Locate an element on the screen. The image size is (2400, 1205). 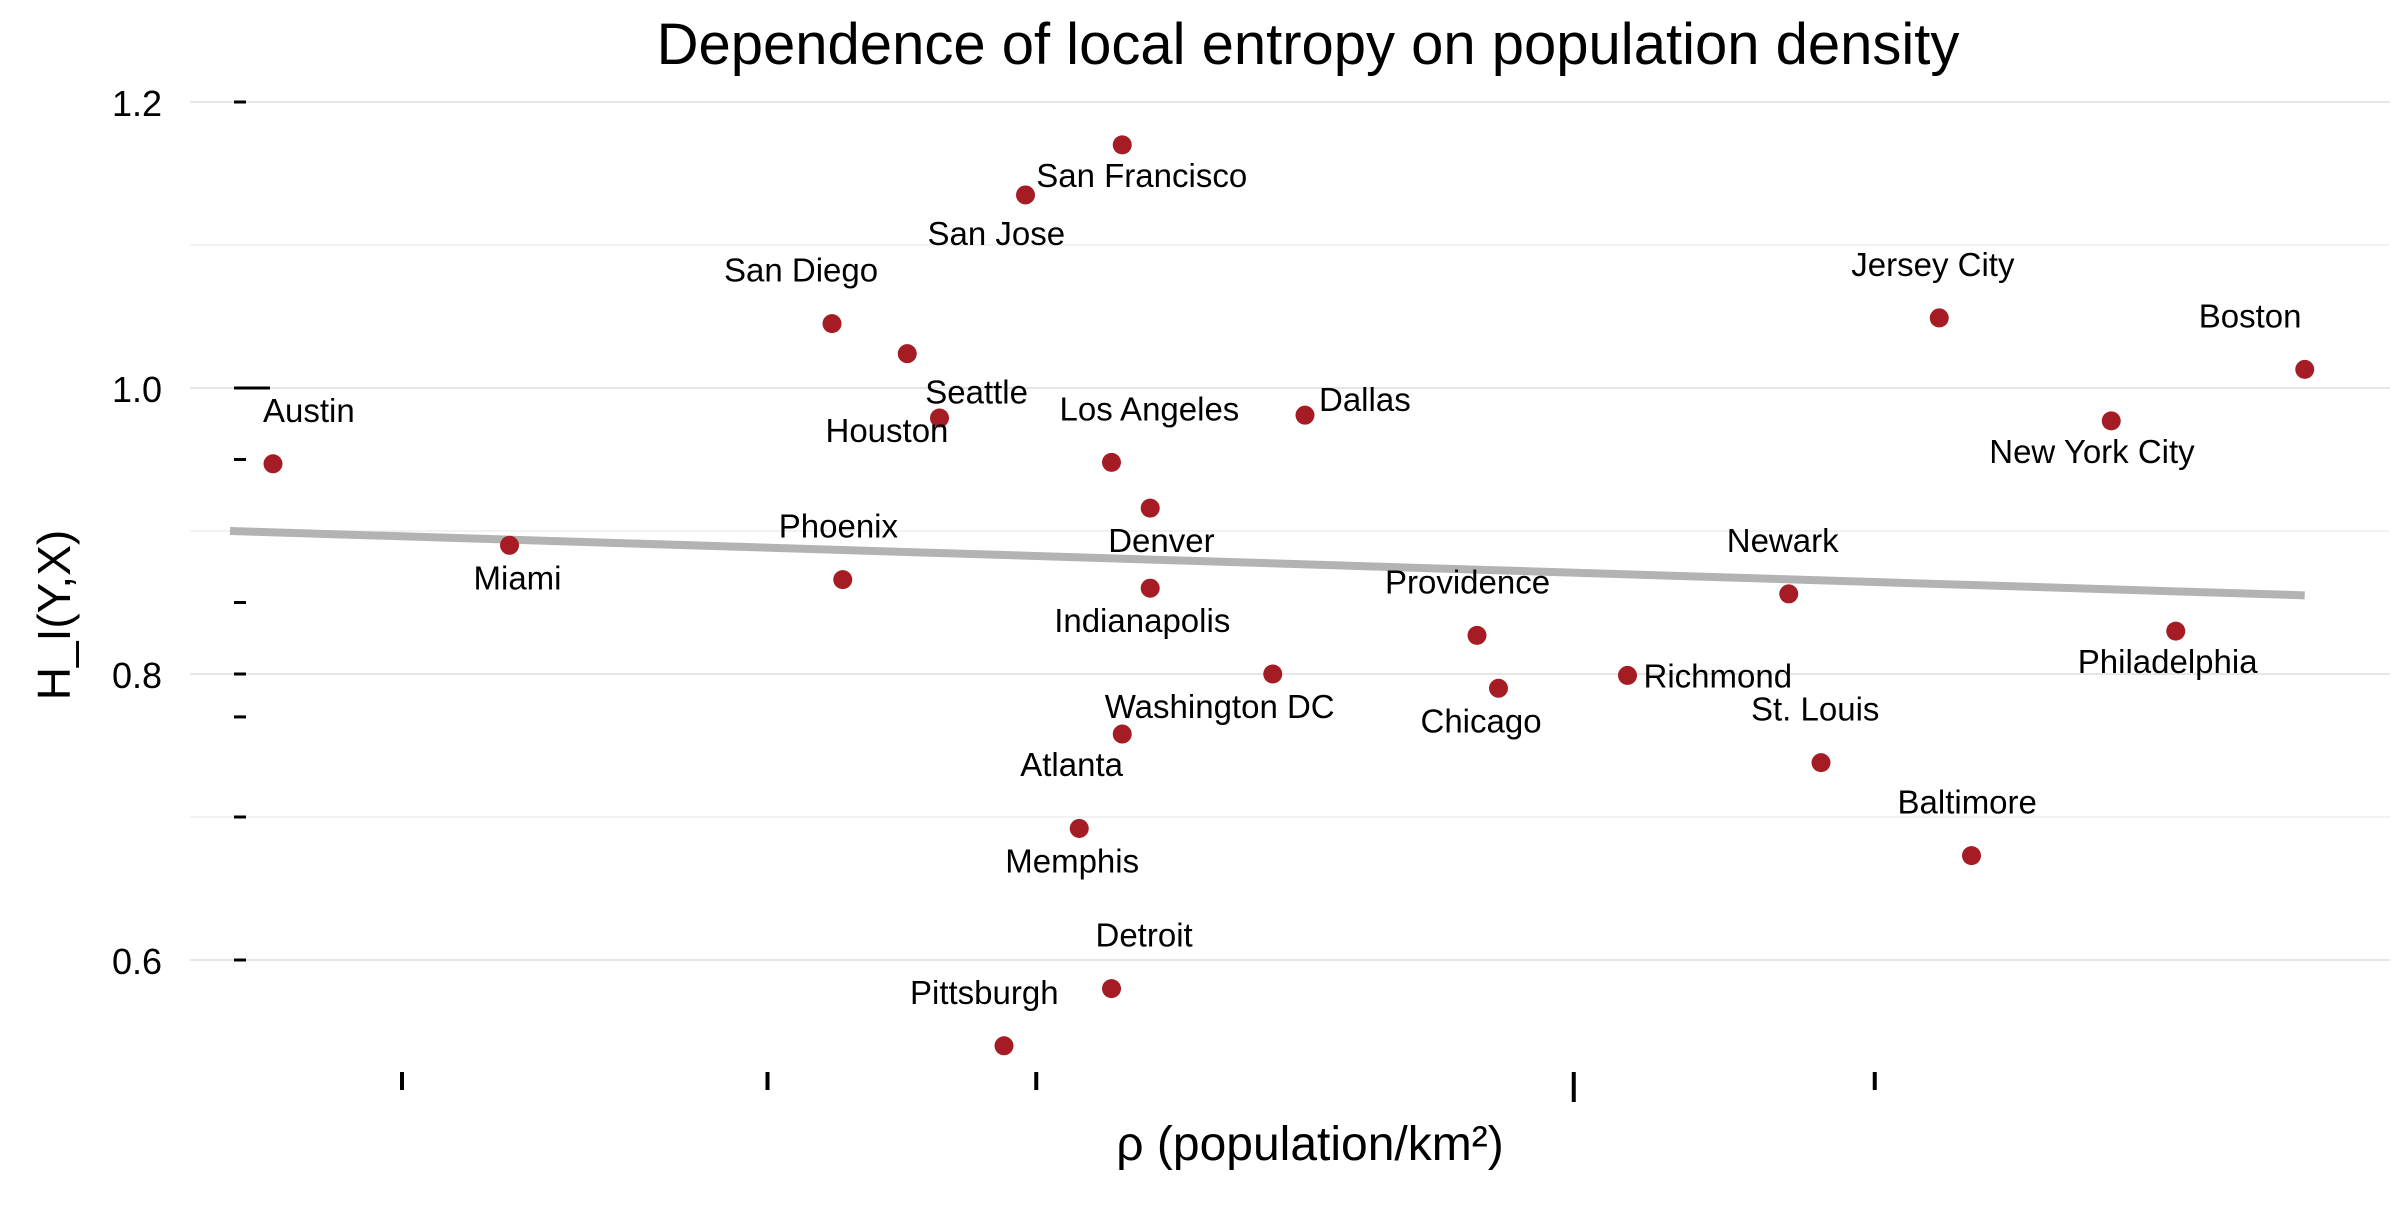
point-label: Memphis is located at coordinates (1072, 860).